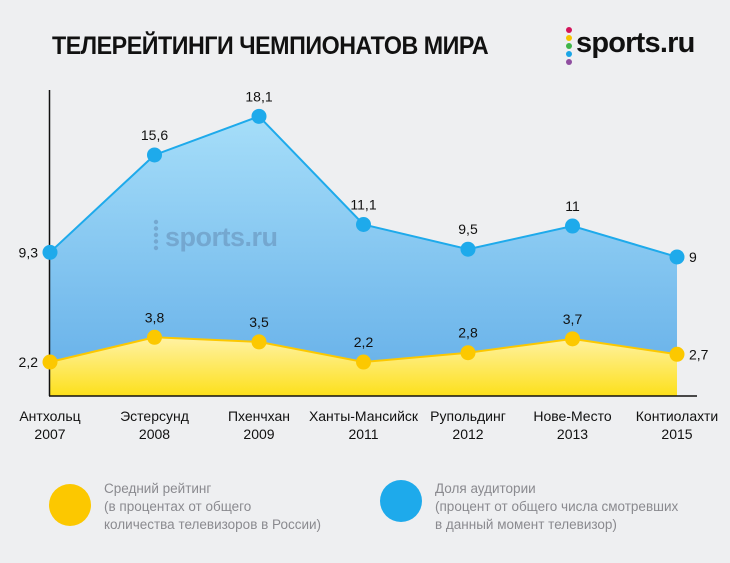 This screenshot has width=730, height=563. I want to click on x-tick-place-label: Ханты-Мансийск, so click(364, 416).